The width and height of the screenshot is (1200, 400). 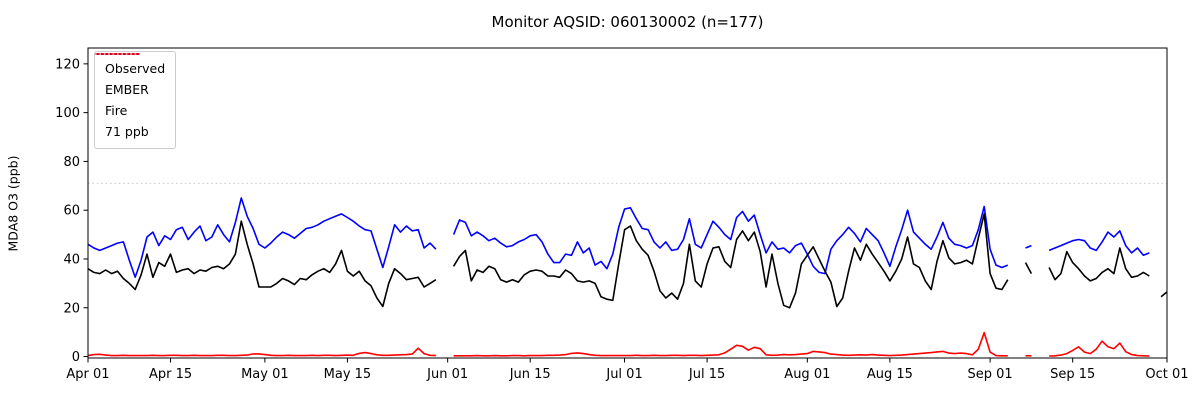 I want to click on x-tick-label: Jul 15, so click(x=706, y=374).